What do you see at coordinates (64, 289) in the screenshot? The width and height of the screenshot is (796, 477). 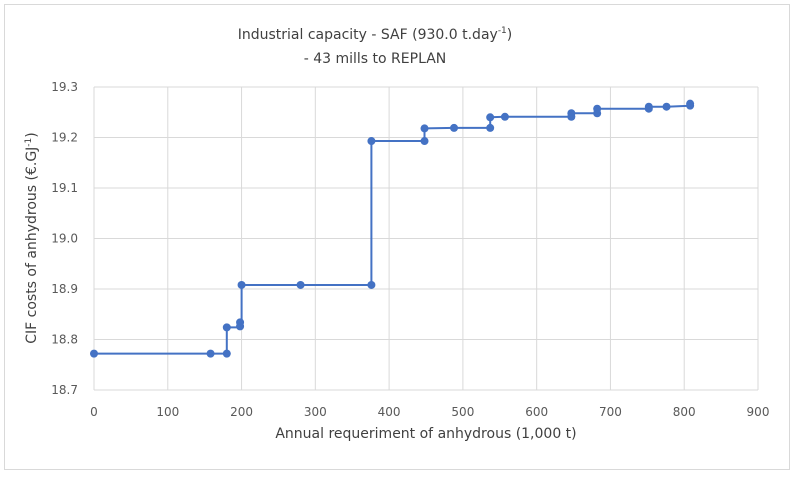 I see `y-tick-label: 18.9` at bounding box center [64, 289].